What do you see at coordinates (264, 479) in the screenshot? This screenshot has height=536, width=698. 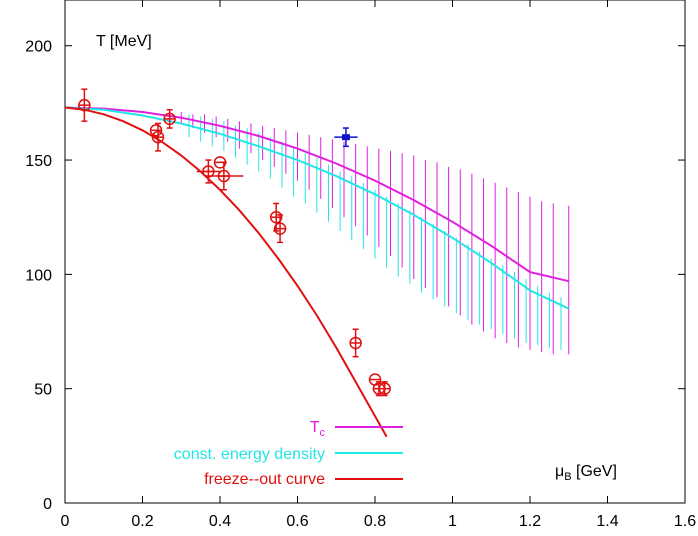 I see `legend-label-freezeout: freeze--out curve` at bounding box center [264, 479].